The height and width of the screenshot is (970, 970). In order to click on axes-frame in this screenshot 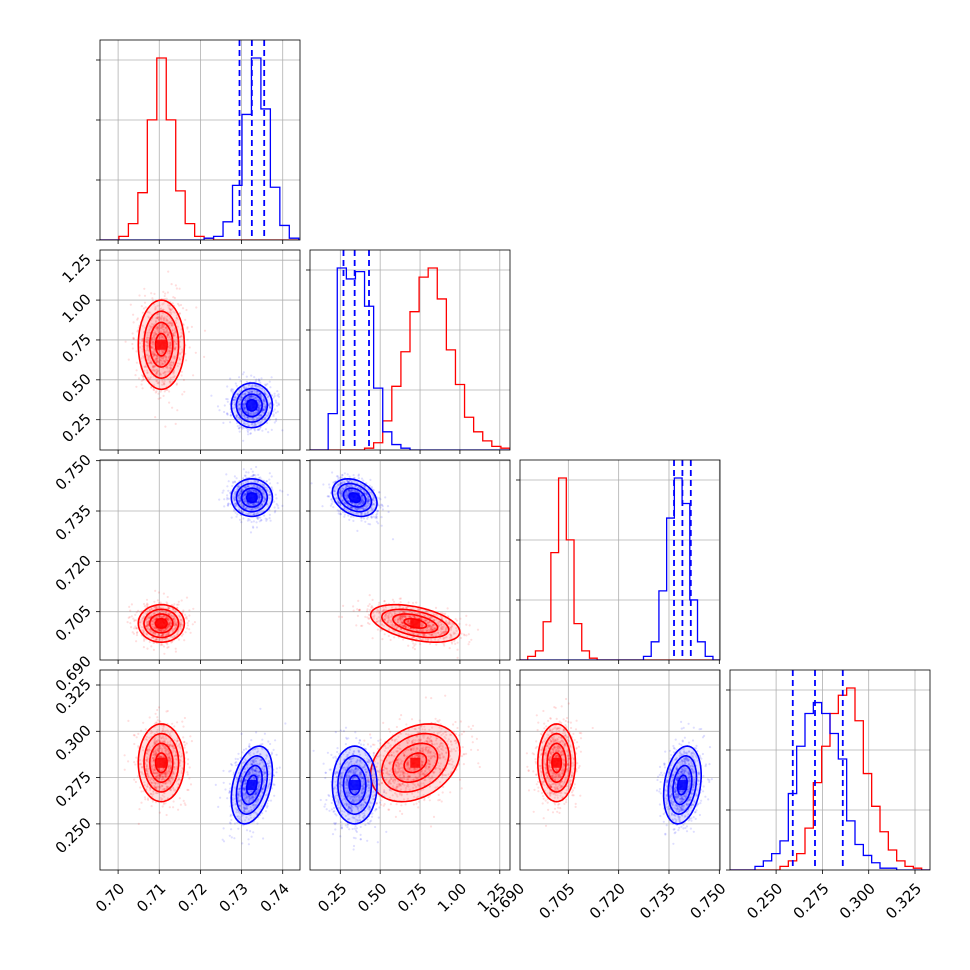, I will do `click(200, 350)`.